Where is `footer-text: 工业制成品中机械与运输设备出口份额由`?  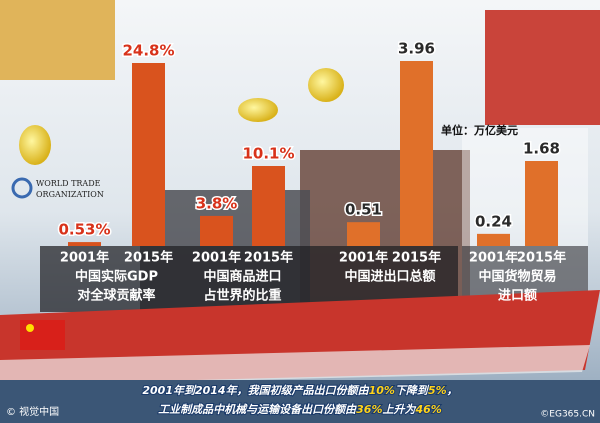 footer-text: 工业制成品中机械与运输设备出口份额由 is located at coordinates (257, 409).